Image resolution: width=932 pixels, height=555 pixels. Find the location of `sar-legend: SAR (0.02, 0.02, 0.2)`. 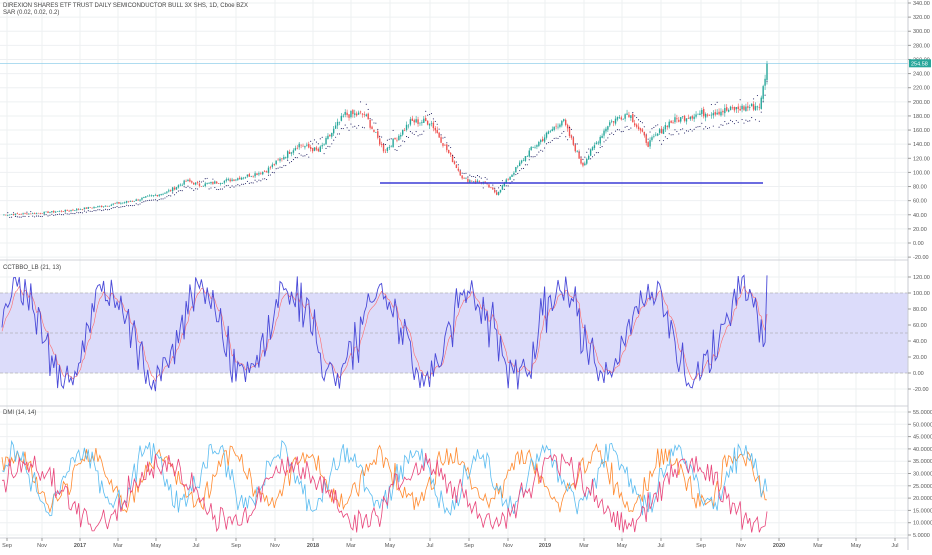

sar-legend: SAR (0.02, 0.02, 0.2) is located at coordinates (31, 13).